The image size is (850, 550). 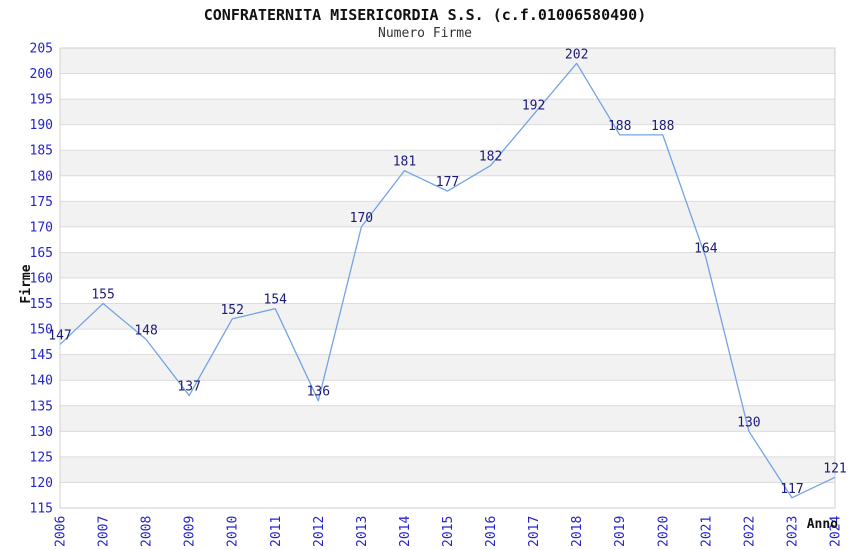 I want to click on y-tick-label: 165, so click(x=41, y=253).